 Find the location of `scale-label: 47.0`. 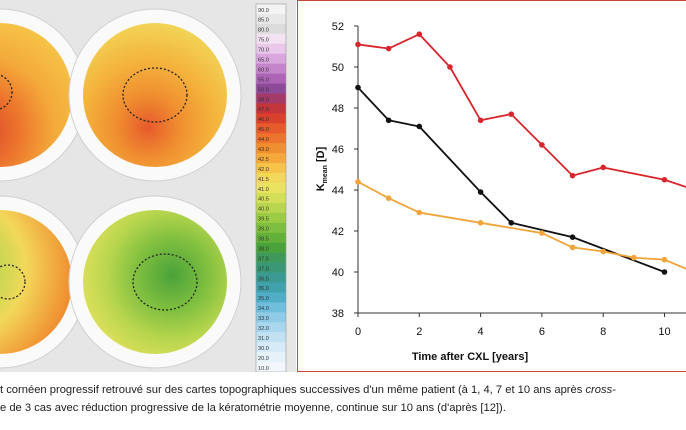

scale-label: 47.0 is located at coordinates (263, 110).